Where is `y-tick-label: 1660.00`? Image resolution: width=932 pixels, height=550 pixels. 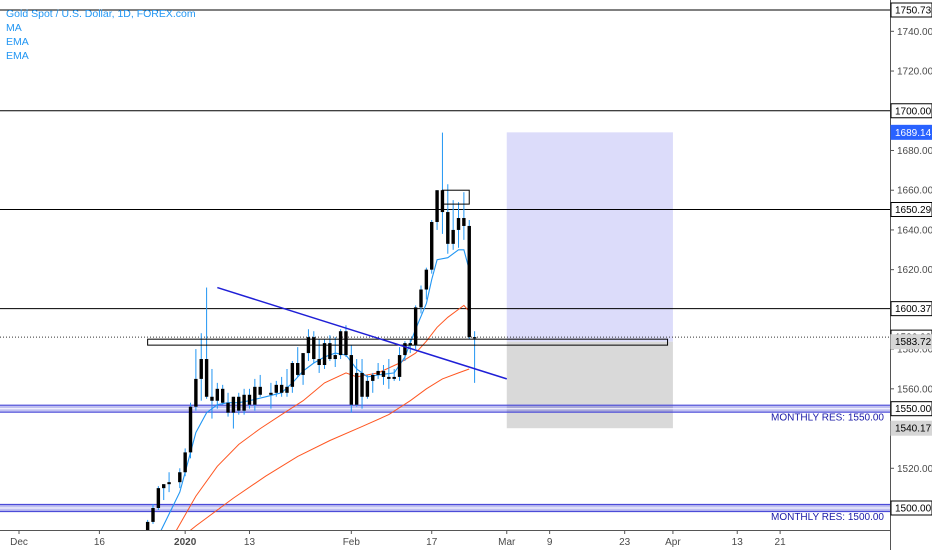
y-tick-label: 1660.00 is located at coordinates (914, 191).